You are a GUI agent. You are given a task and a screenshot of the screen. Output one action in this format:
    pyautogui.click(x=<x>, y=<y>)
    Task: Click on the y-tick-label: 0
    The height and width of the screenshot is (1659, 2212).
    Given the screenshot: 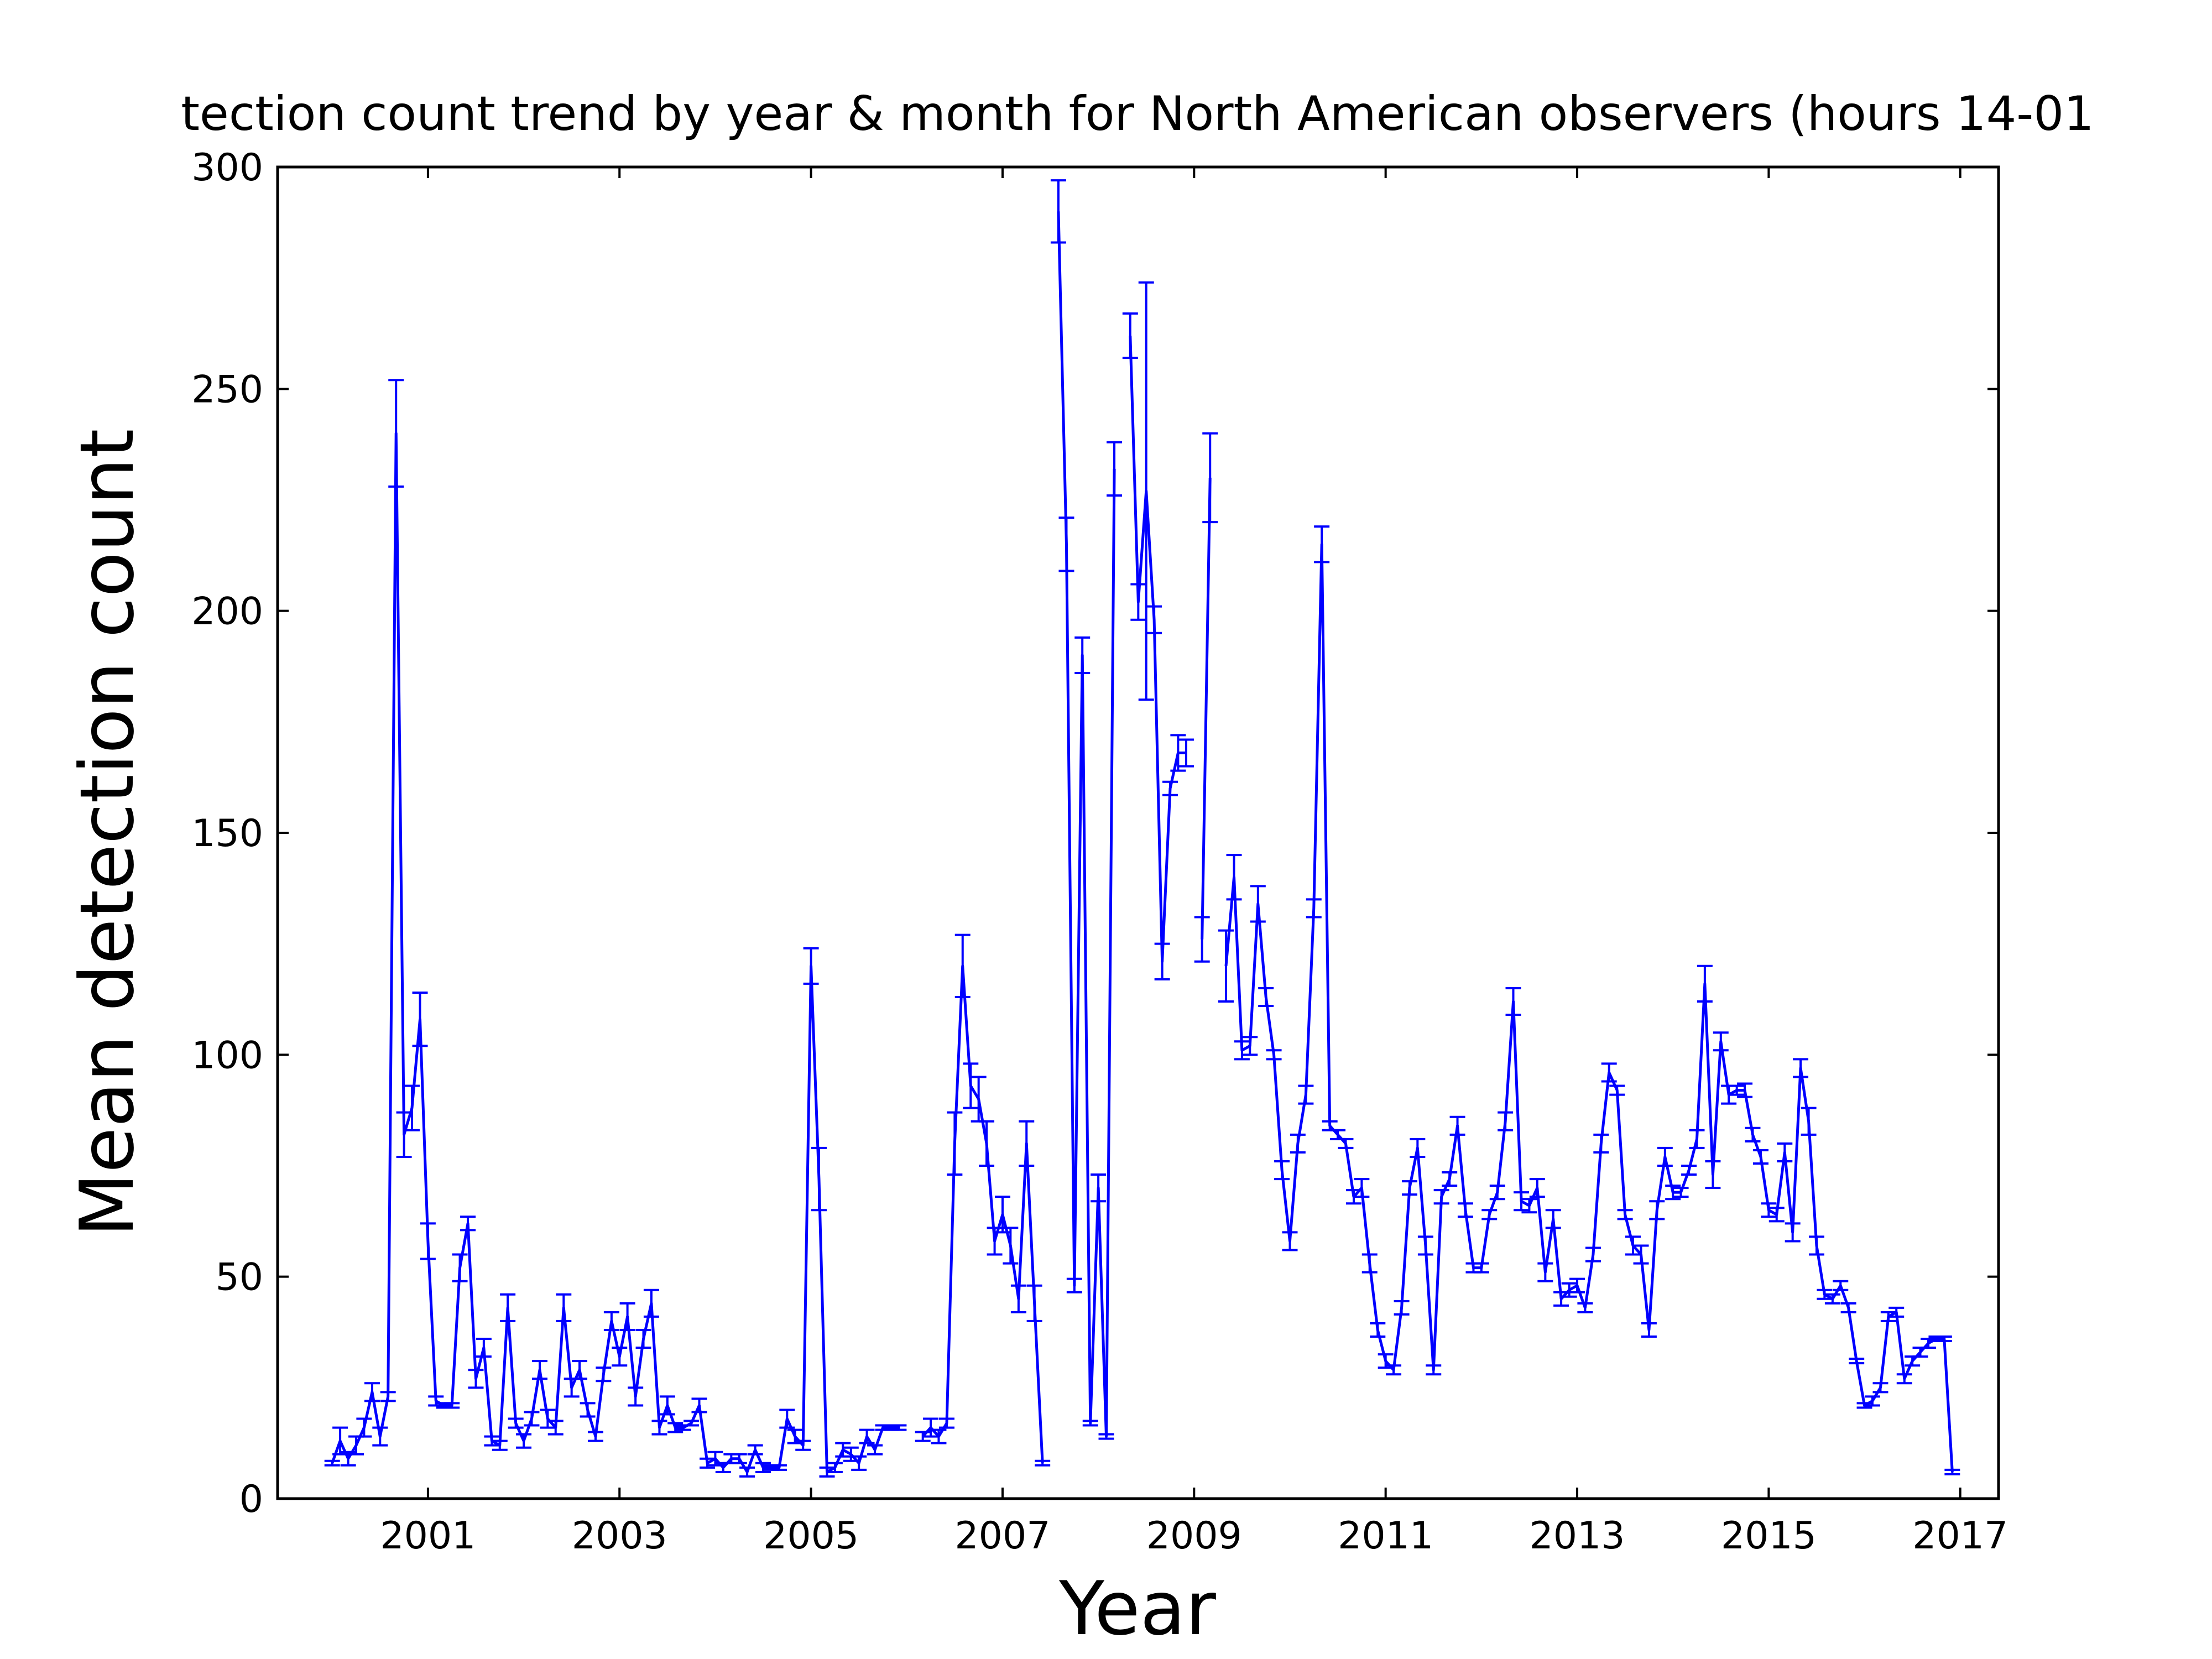 What is the action you would take?
    pyautogui.click(x=251, y=1499)
    